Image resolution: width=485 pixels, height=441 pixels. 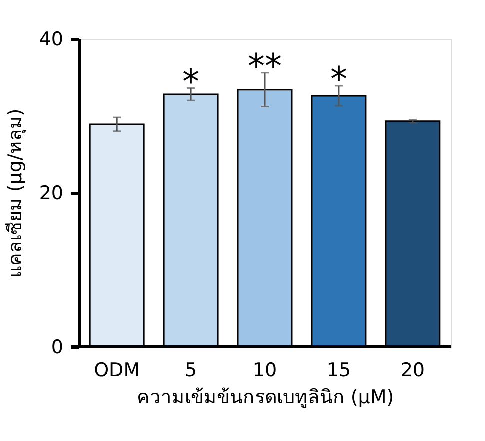 I want to click on x-tick-label: 10, so click(x=265, y=371).